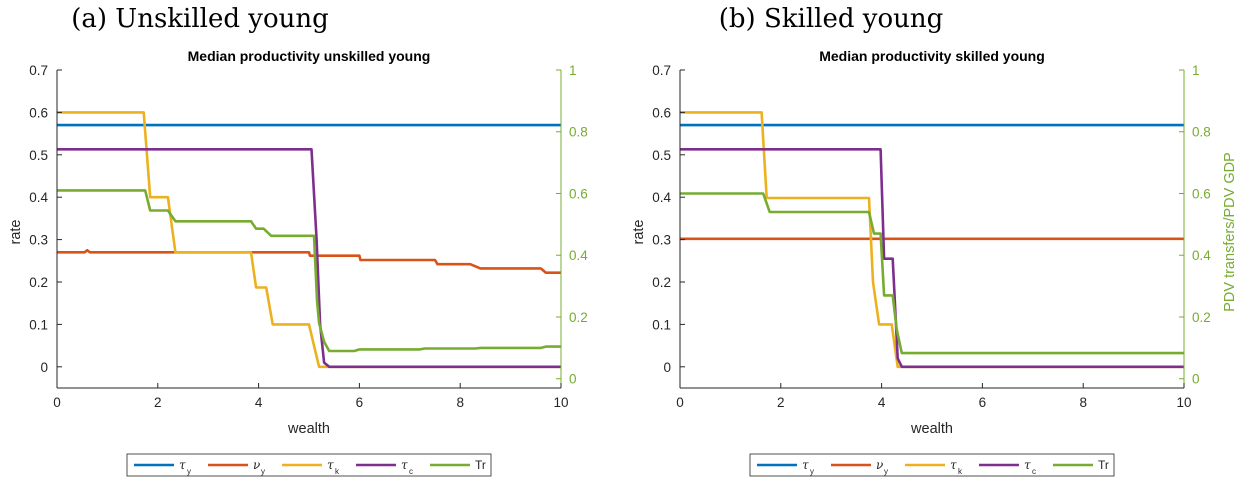 The height and width of the screenshot is (480, 1249). What do you see at coordinates (309, 261) in the screenshot?
I see `series-line-nu-y` at bounding box center [309, 261].